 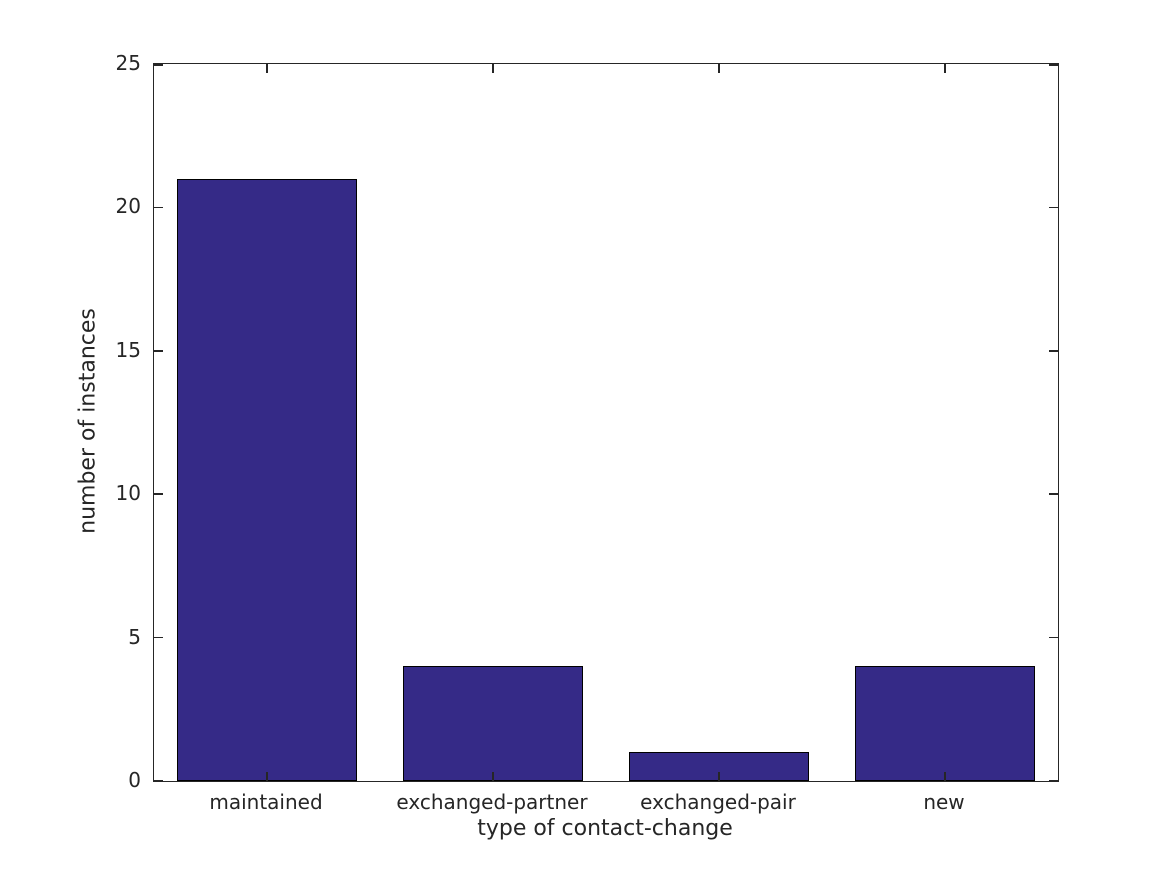 What do you see at coordinates (492, 802) in the screenshot?
I see `x-tick-label-exchanged-partner: exchanged-partner` at bounding box center [492, 802].